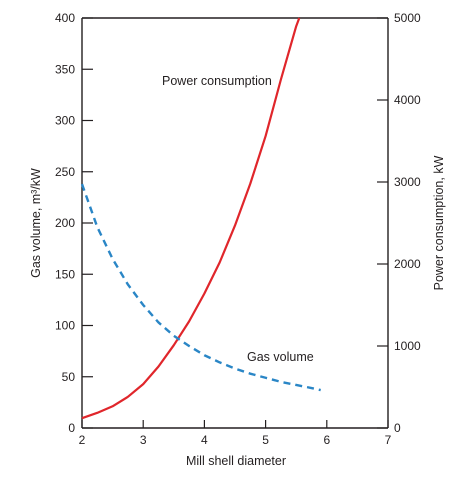 The height and width of the screenshot is (480, 460). What do you see at coordinates (65, 326) in the screenshot?
I see `y-left-tick-label-100: 100` at bounding box center [65, 326].